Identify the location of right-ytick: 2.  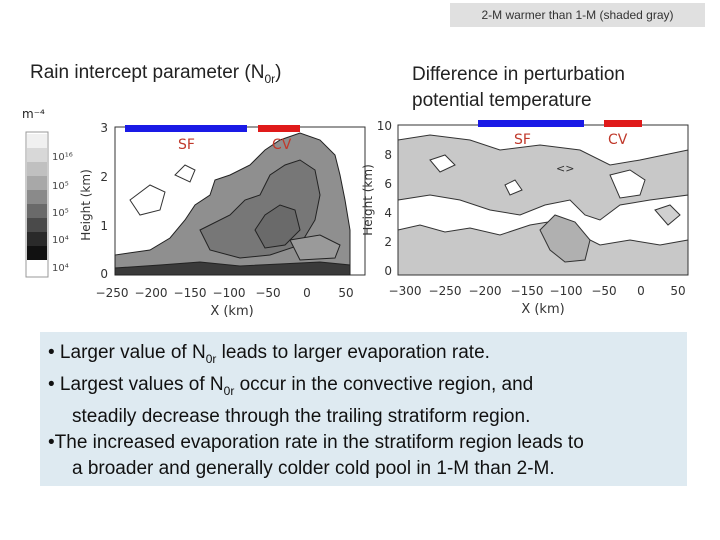
(388, 242).